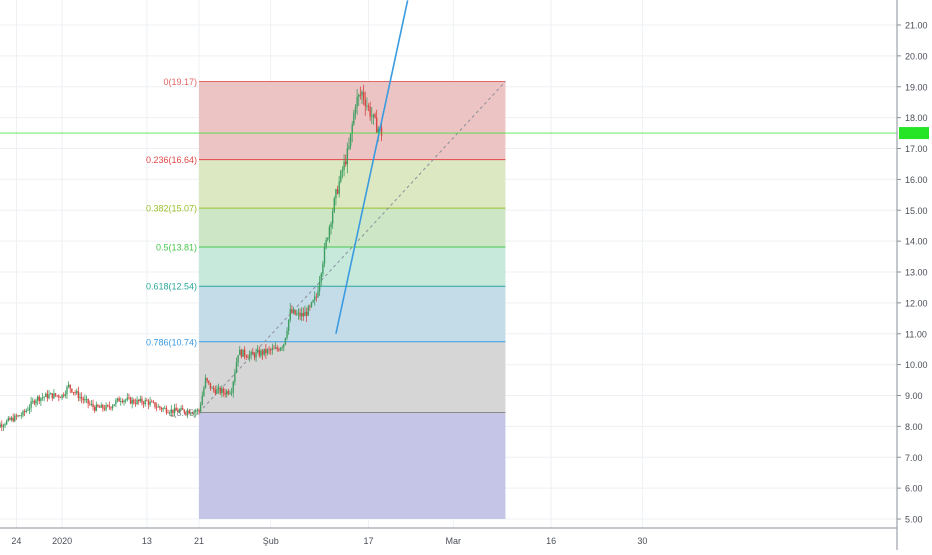  I want to click on trendline, so click(372, 167).